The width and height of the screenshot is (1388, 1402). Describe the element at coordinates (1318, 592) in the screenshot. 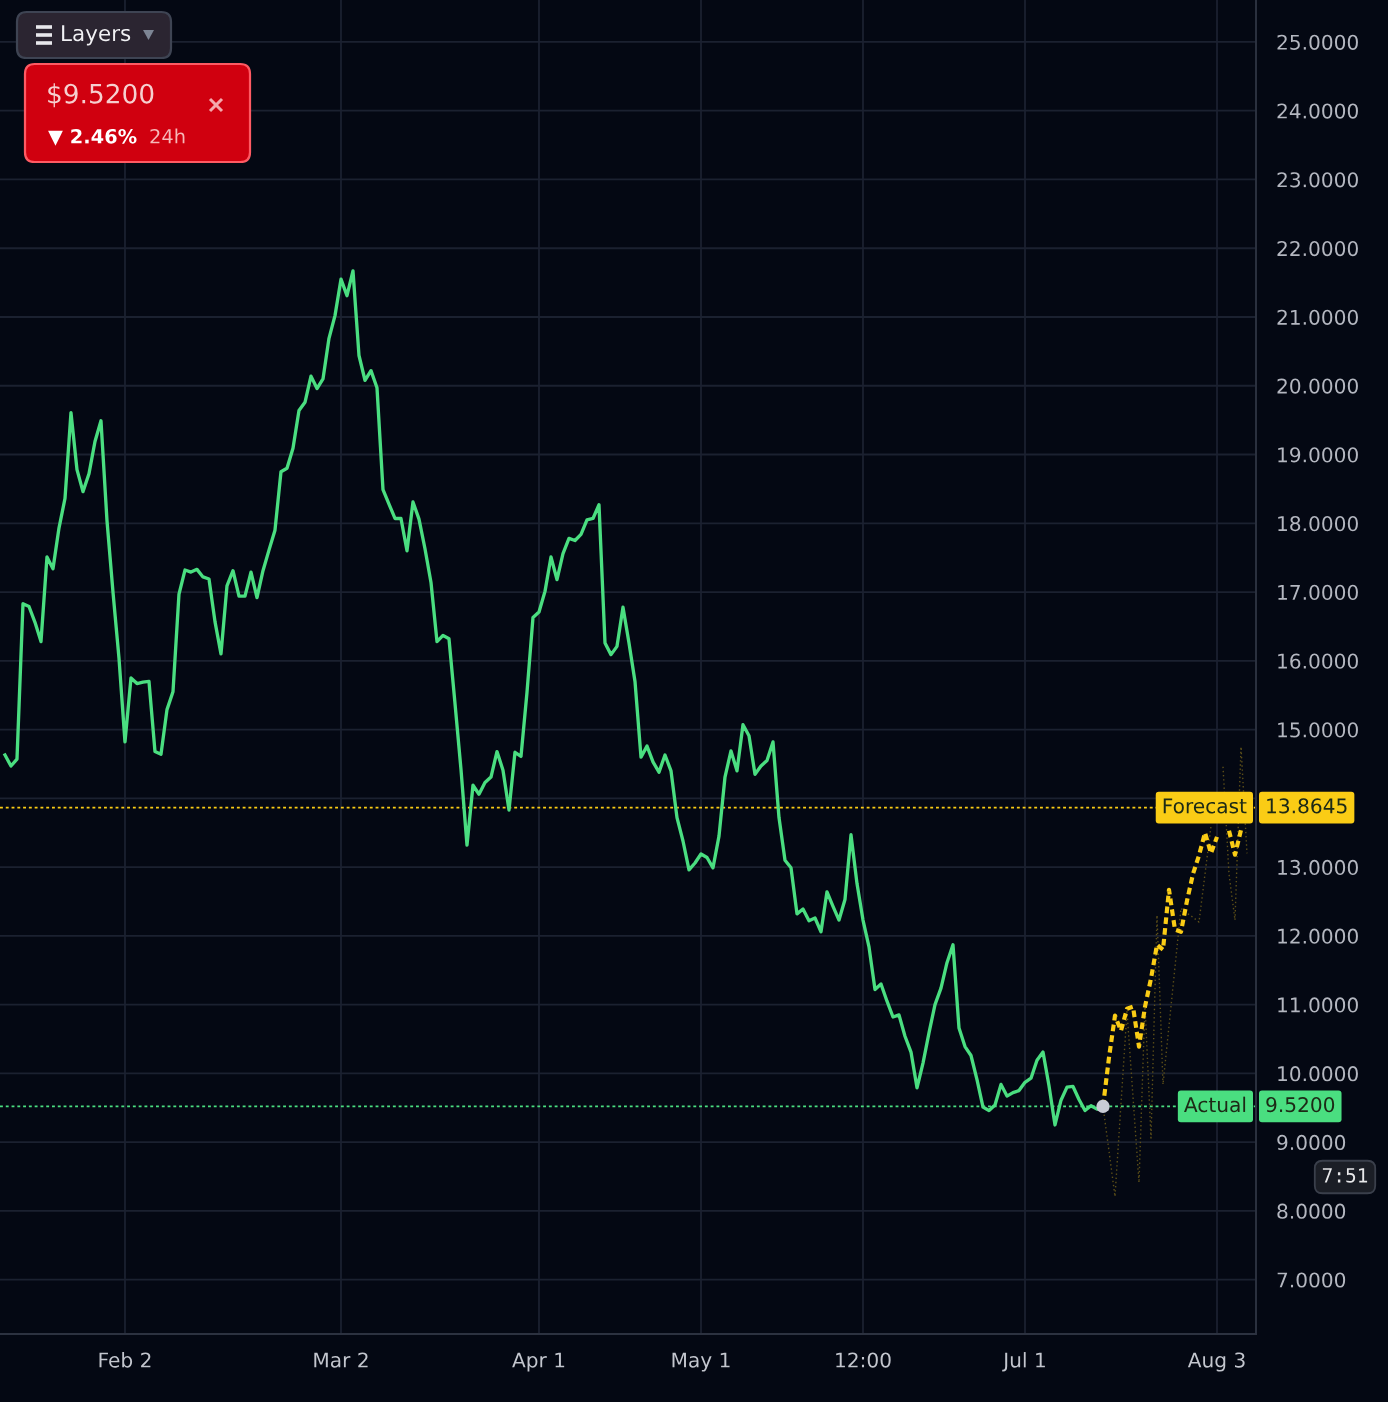

I see `y-tick-label: 17.0000` at that location.